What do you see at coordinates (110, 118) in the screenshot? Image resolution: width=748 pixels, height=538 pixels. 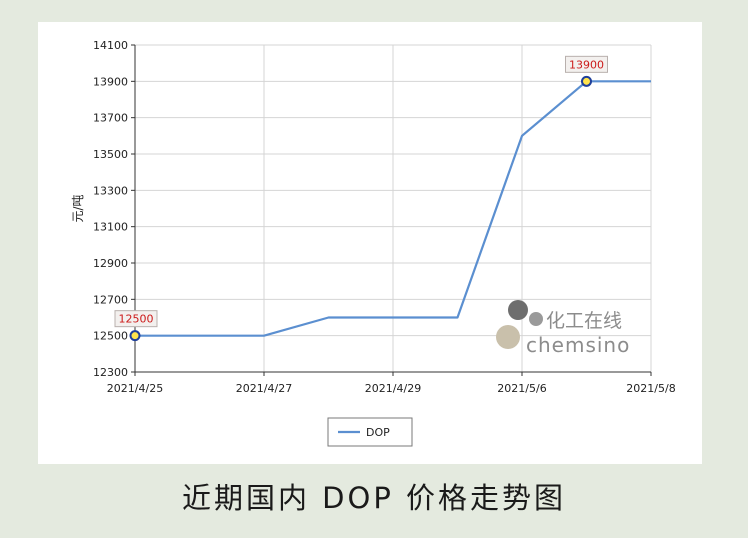 I see `y-tick-label: 13700` at bounding box center [110, 118].